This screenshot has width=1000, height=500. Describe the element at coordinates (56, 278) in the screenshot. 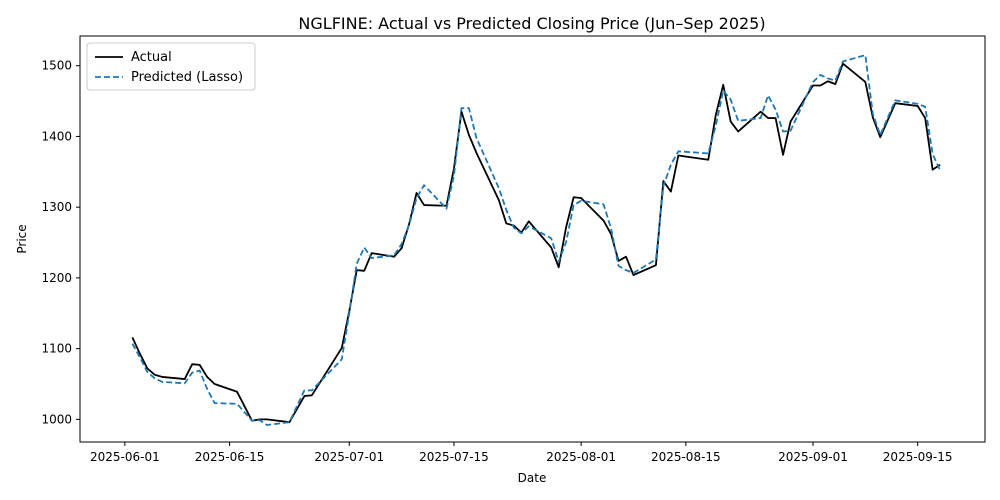

I see `y-tick-label: 1200` at that location.